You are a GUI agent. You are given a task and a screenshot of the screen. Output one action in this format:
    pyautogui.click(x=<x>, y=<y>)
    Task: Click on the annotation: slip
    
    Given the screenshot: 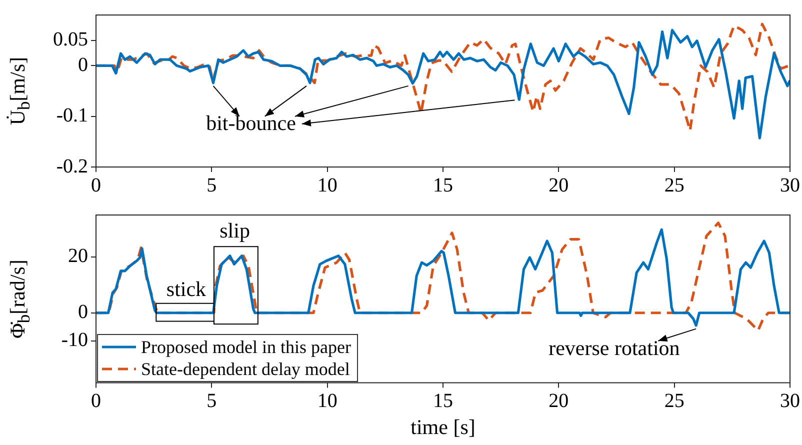 What is the action you would take?
    pyautogui.click(x=235, y=230)
    